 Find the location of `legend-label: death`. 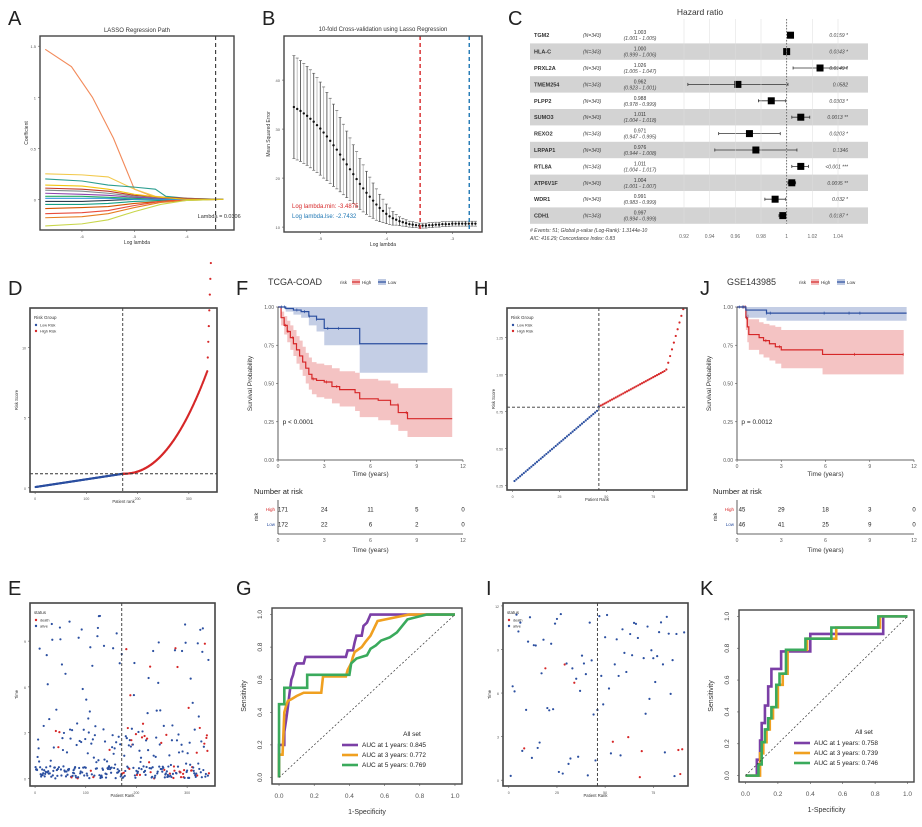

legend-label: death is located at coordinates (518, 621).